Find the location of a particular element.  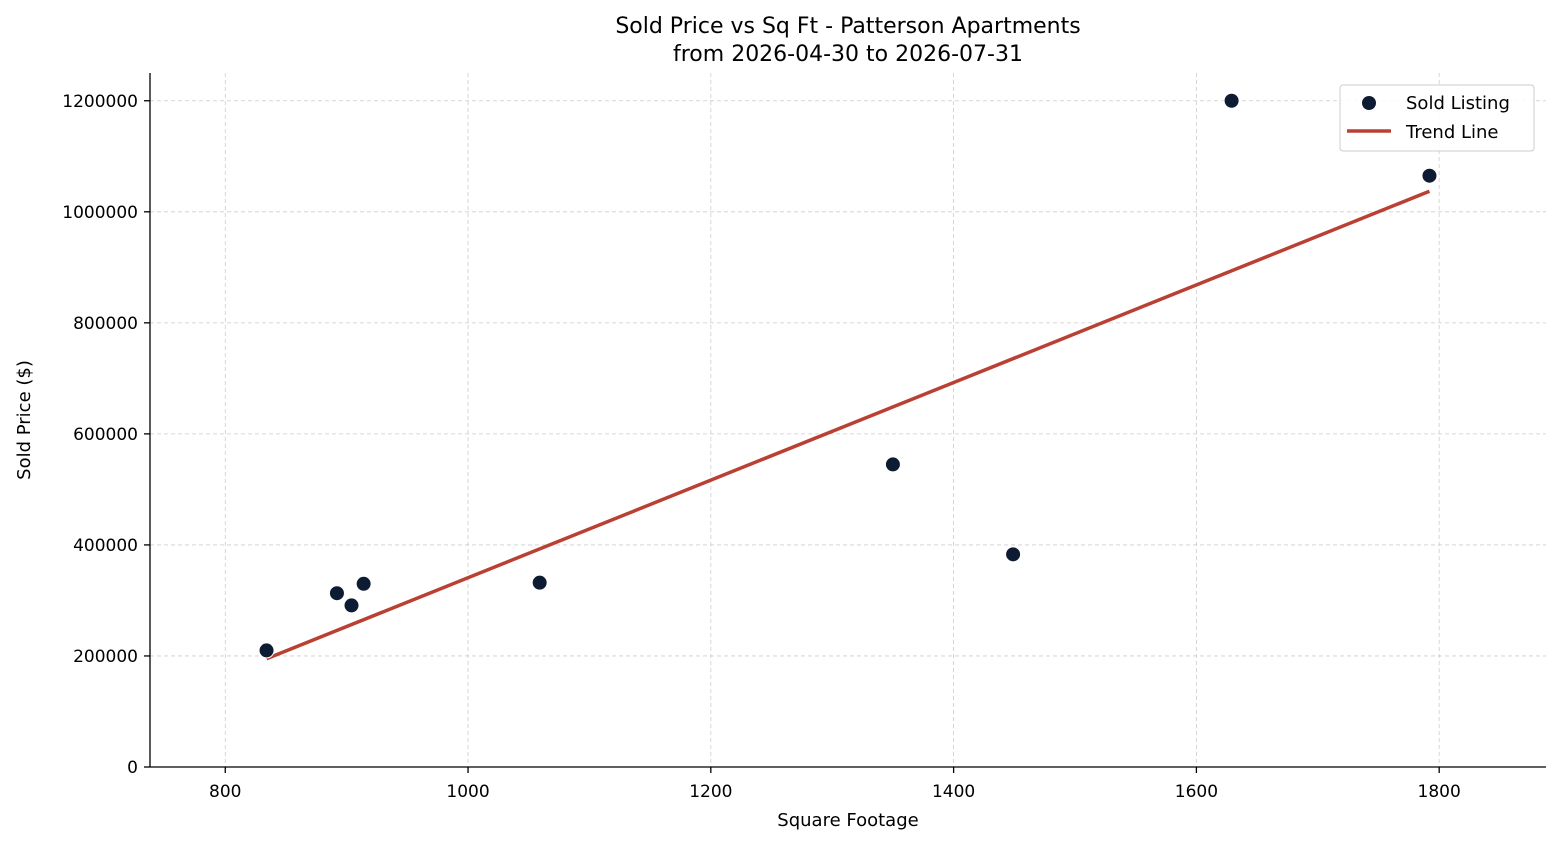

x-tick-label: 1600 is located at coordinates (1196, 792).